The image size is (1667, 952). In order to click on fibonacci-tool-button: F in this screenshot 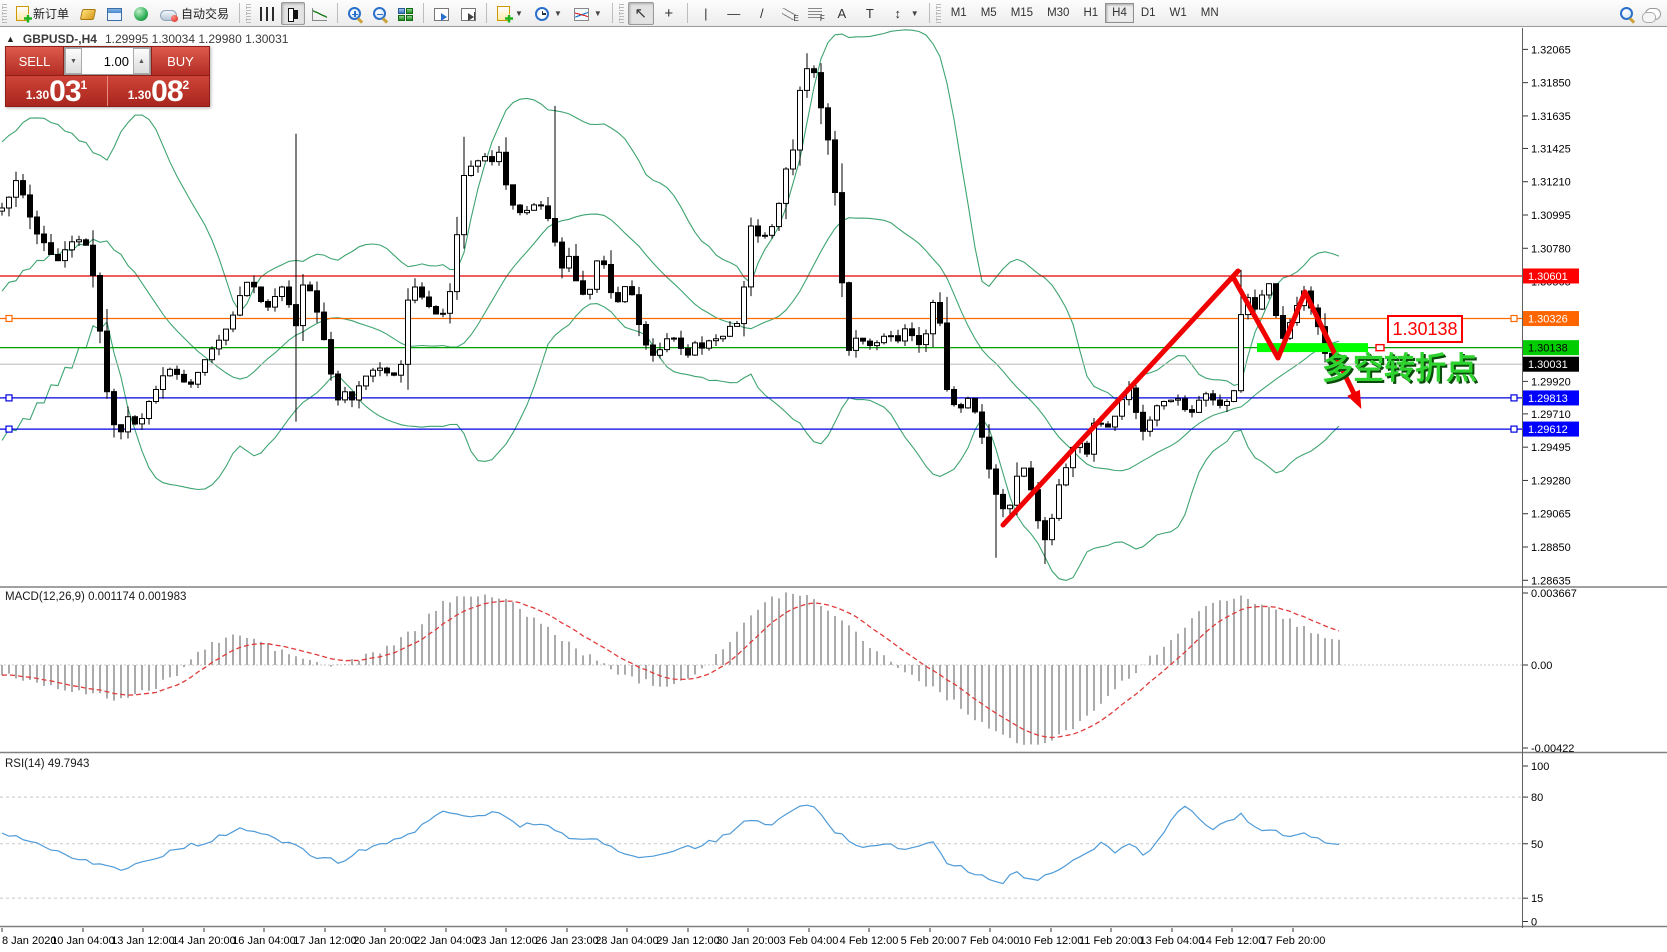, I will do `click(815, 13)`.